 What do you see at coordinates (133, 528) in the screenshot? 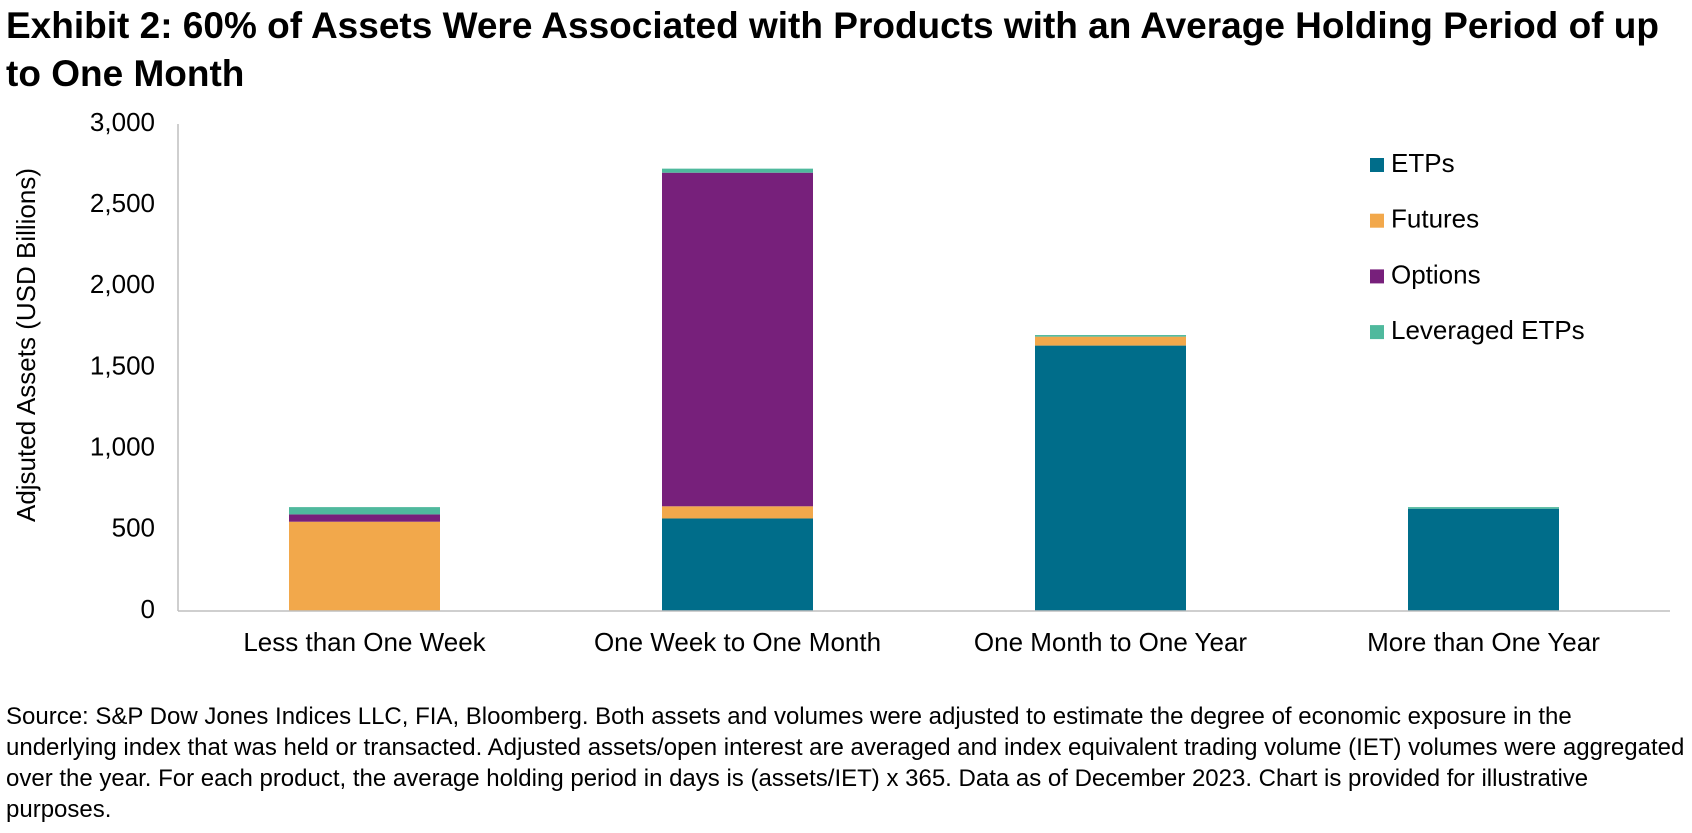
I see `y-tick-label: 500` at bounding box center [133, 528].